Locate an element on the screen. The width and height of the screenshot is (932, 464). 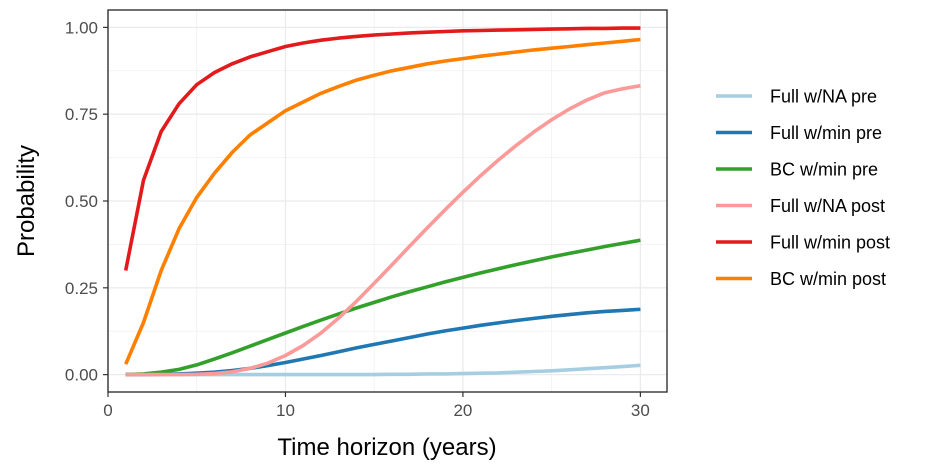
legend-label: Full w/NA post is located at coordinates (827, 206).